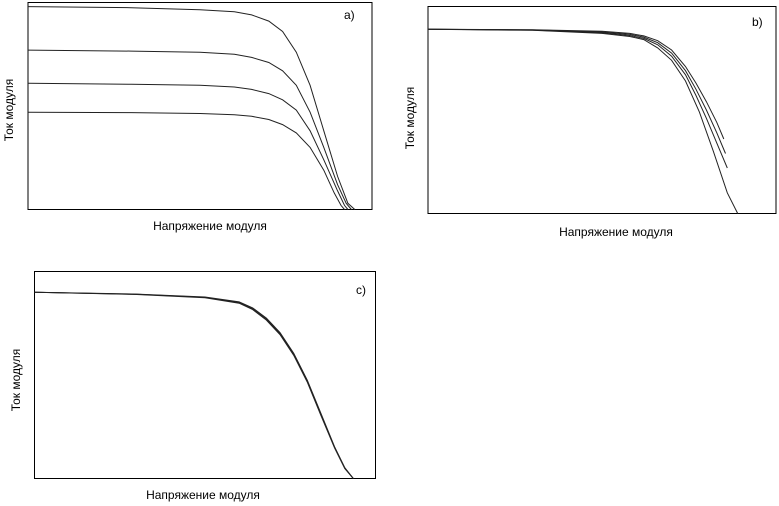 The width and height of the screenshot is (779, 506). I want to click on panel-label-a: a), so click(349, 15).